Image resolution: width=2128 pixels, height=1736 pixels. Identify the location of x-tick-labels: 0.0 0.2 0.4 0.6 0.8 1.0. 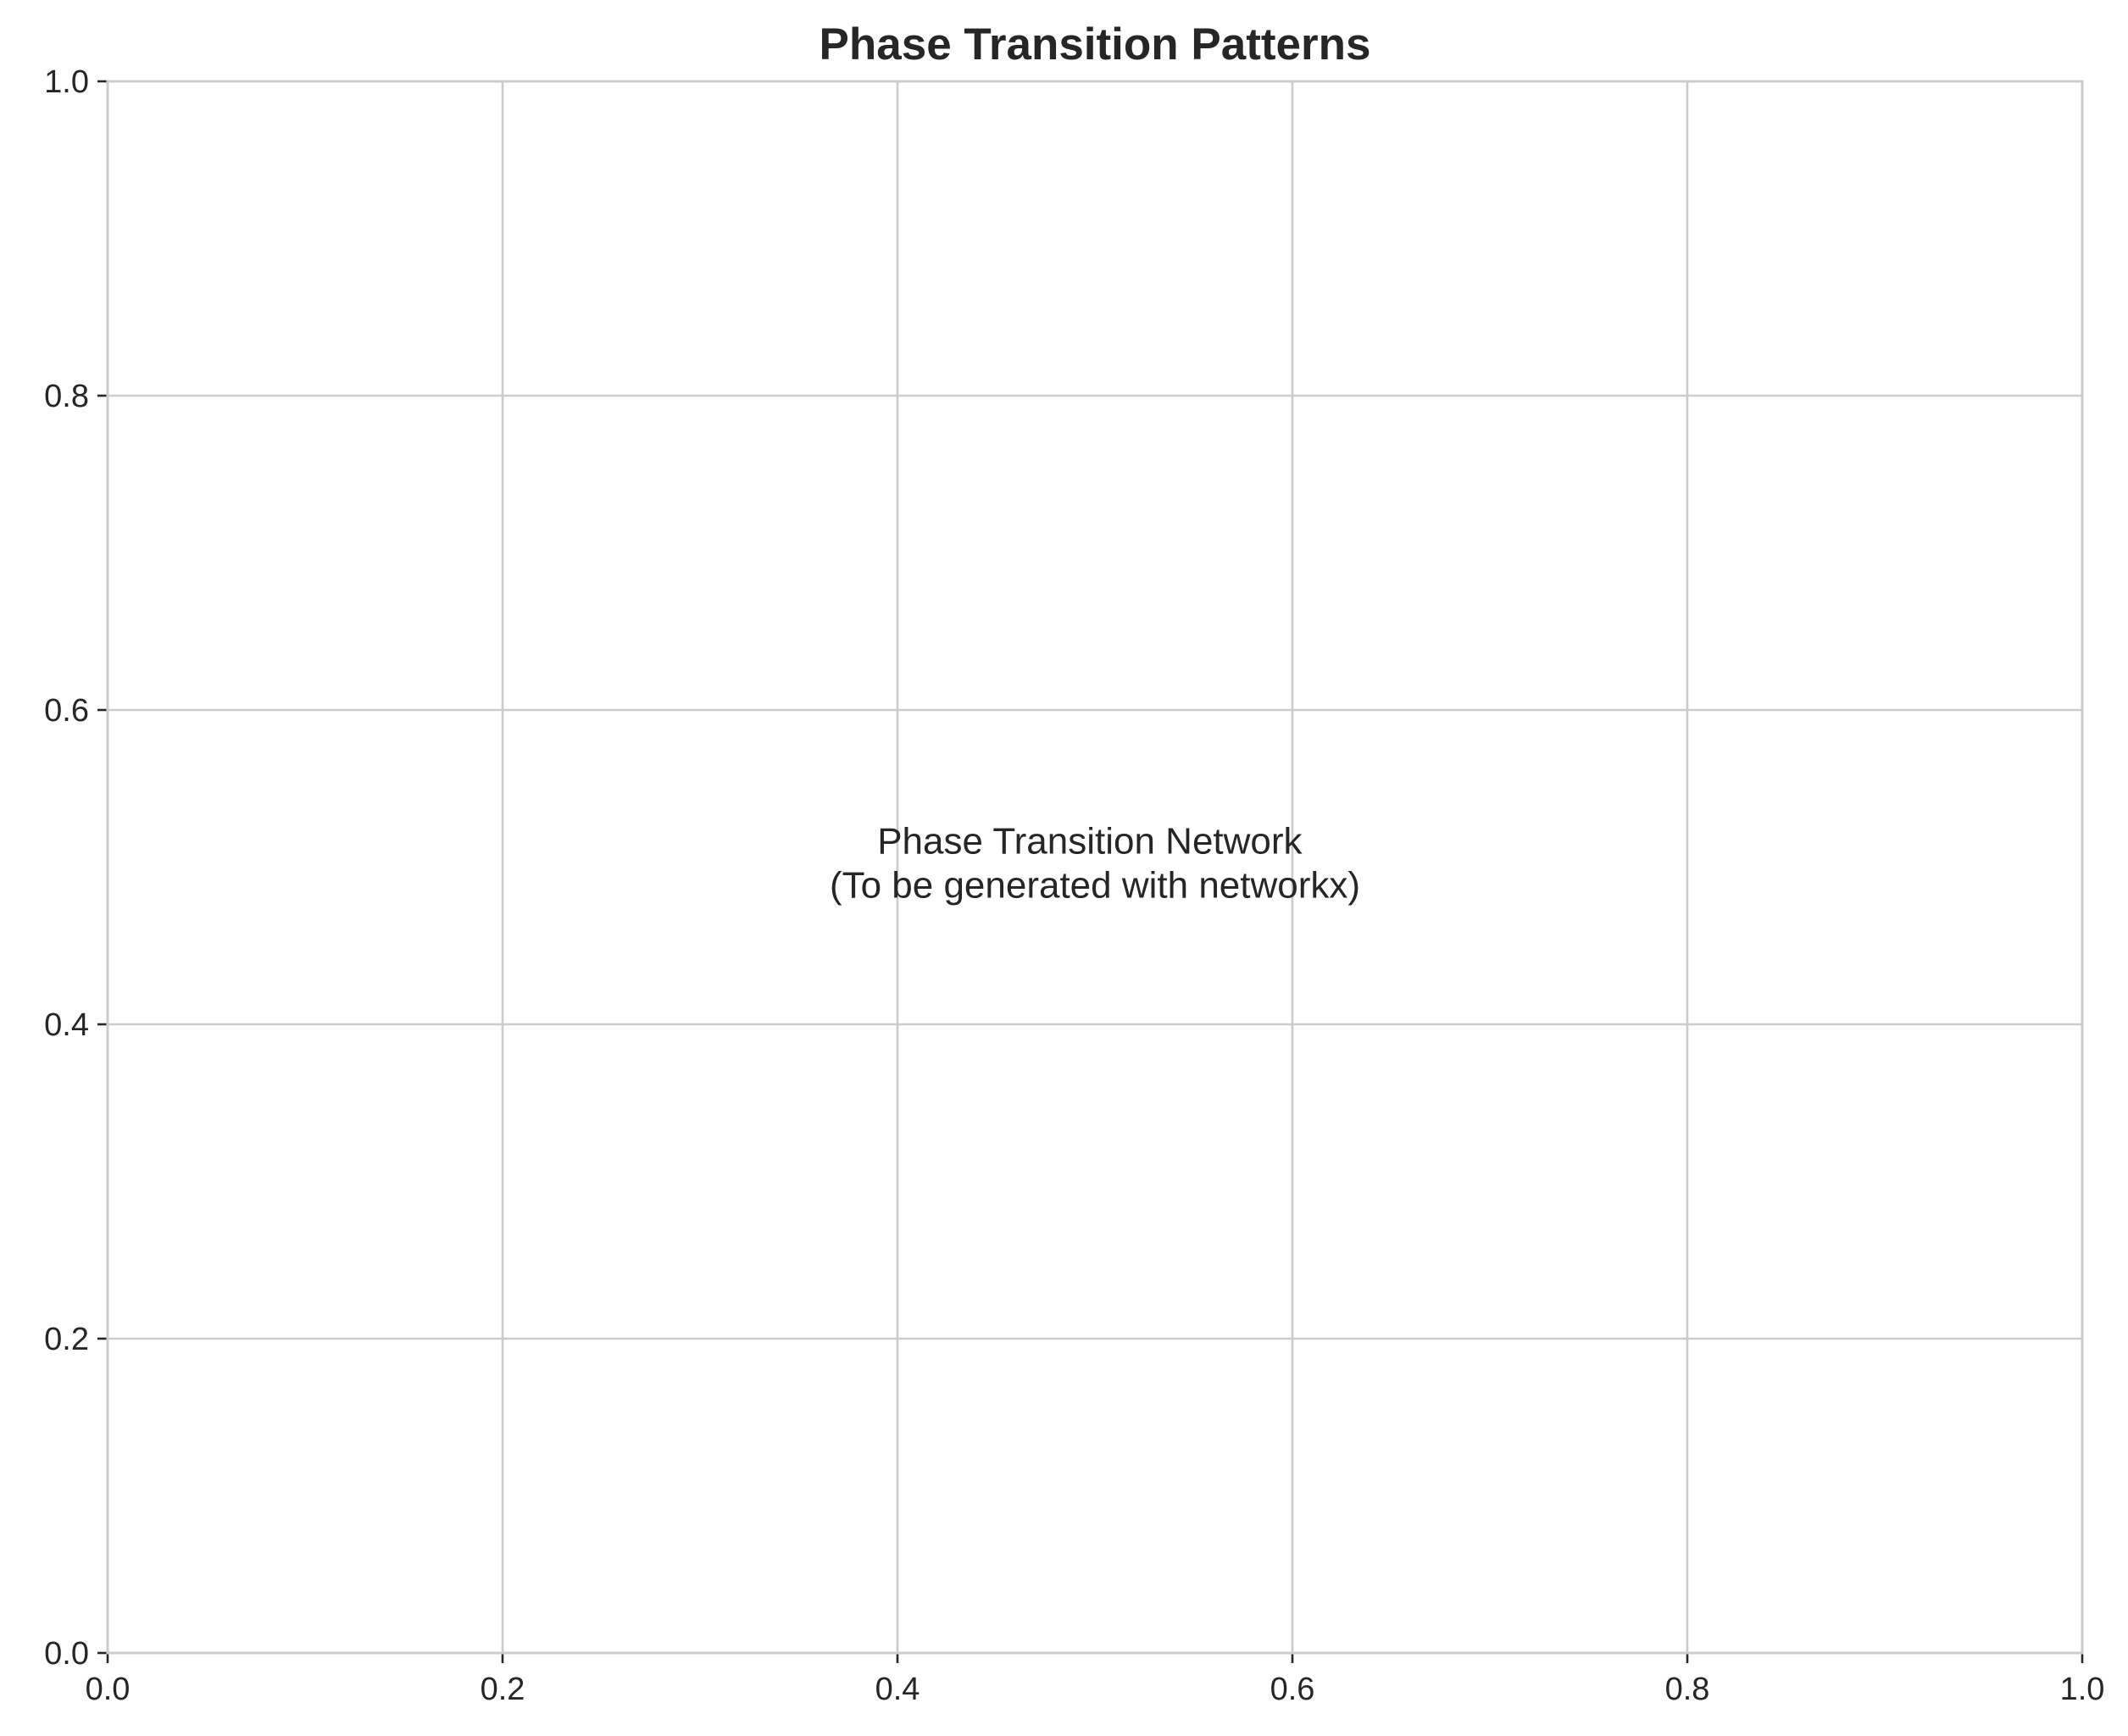
(1095, 1689).